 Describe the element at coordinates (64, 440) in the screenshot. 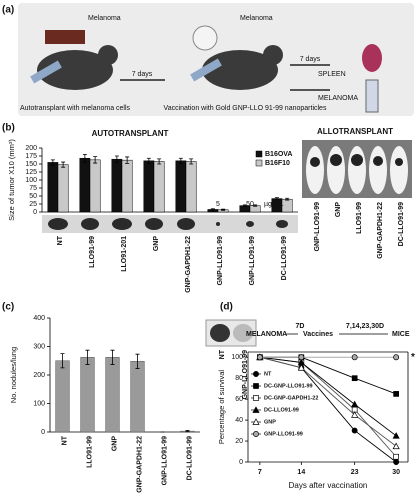

I see `x-tick-label: NT` at that location.